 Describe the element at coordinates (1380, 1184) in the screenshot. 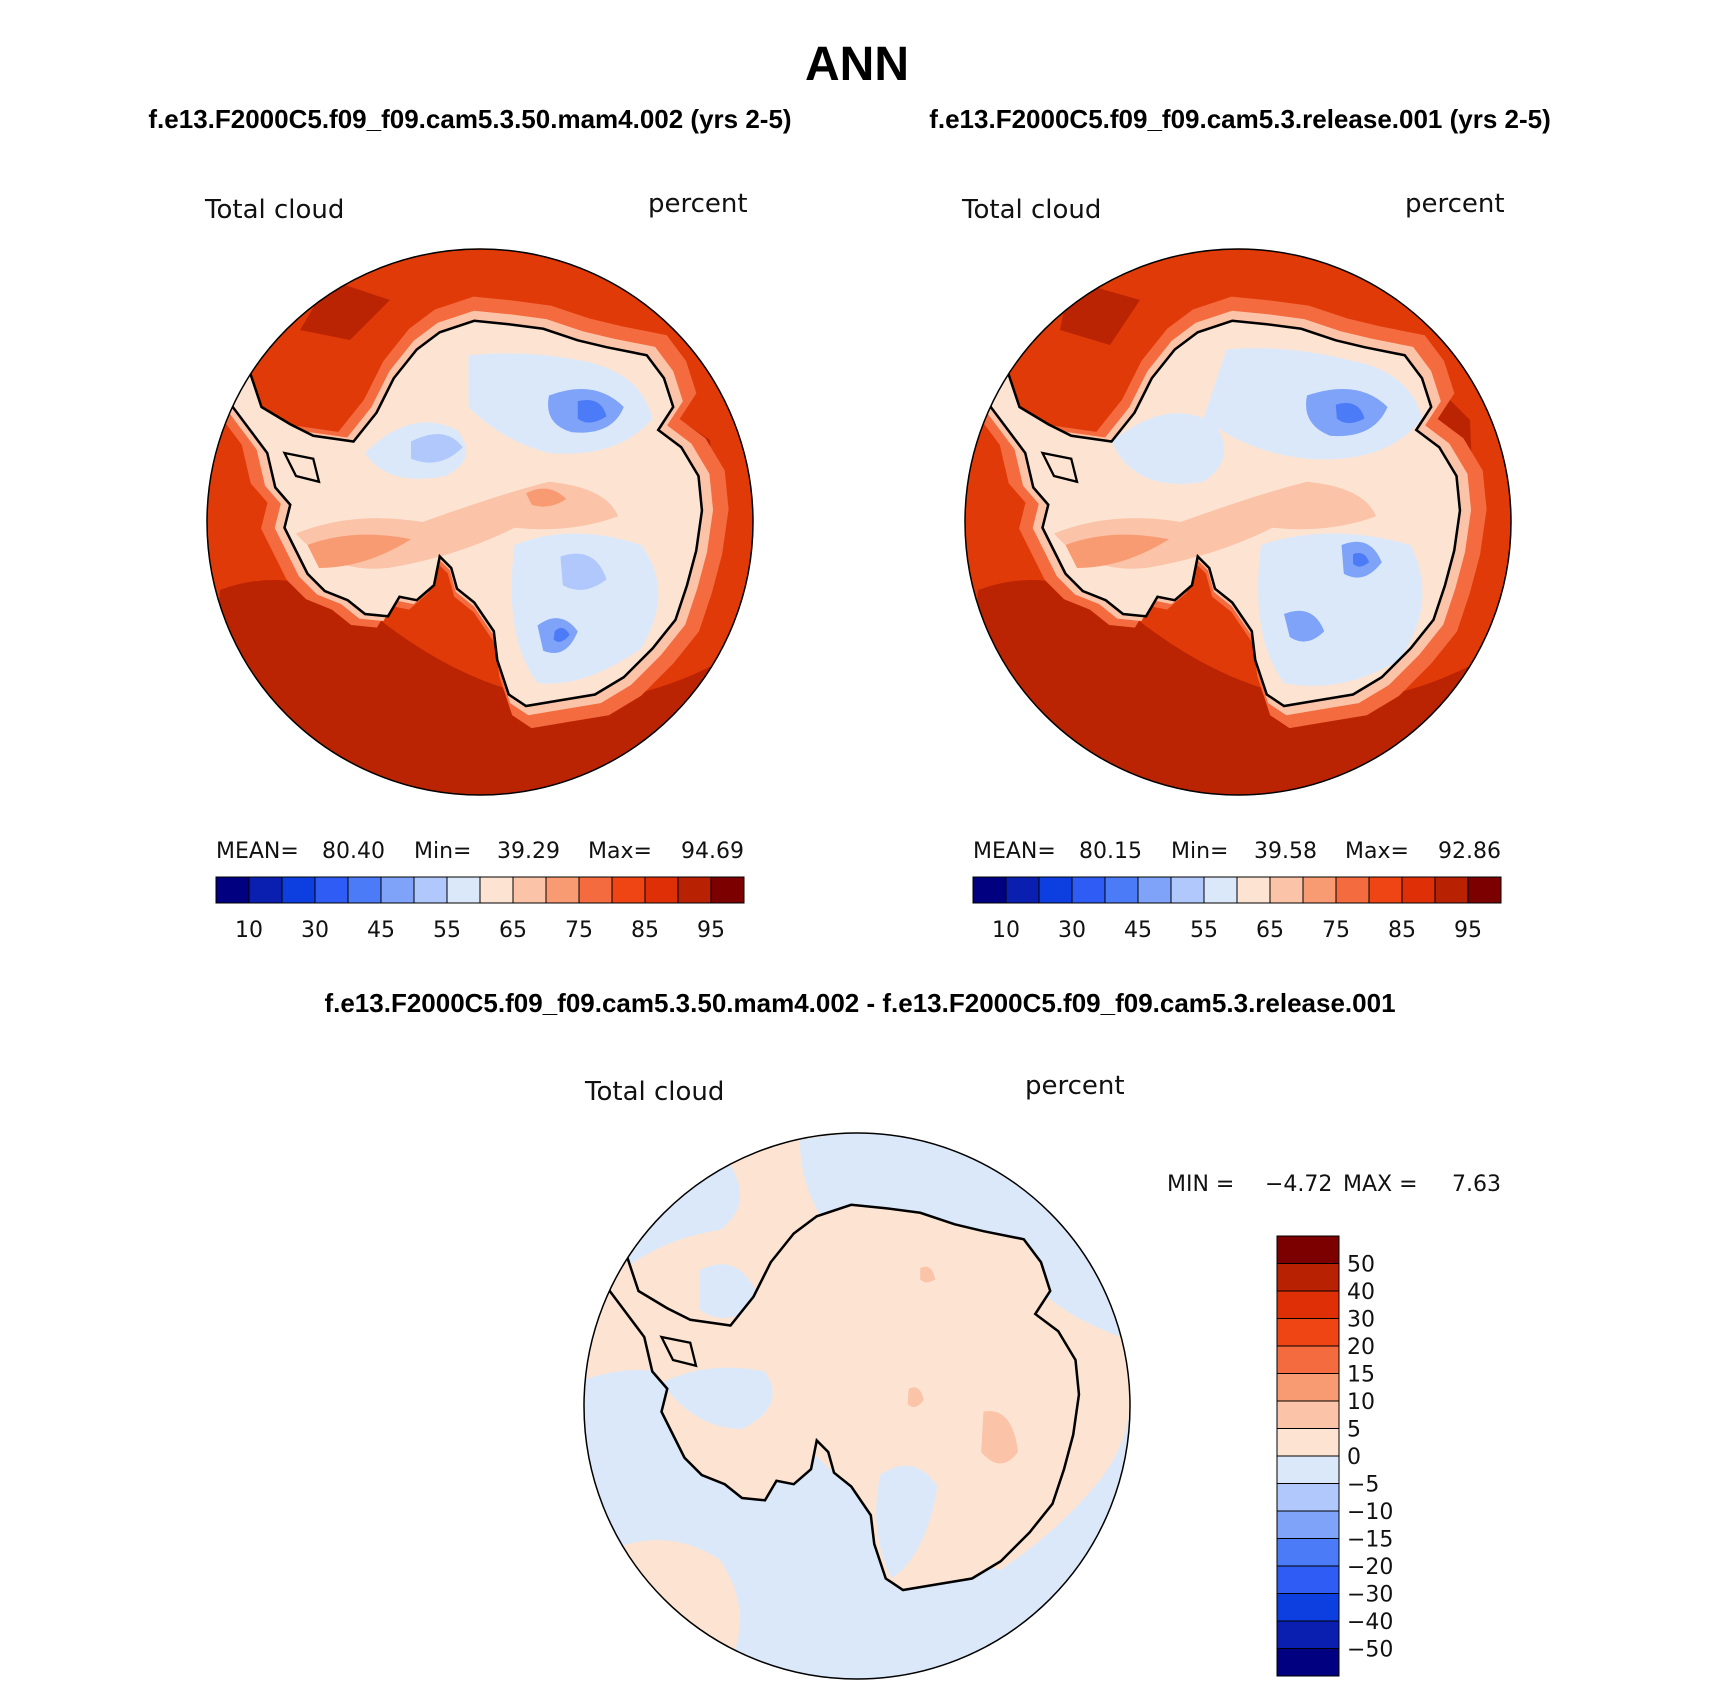

I see `max-label-diff: MAX =` at that location.